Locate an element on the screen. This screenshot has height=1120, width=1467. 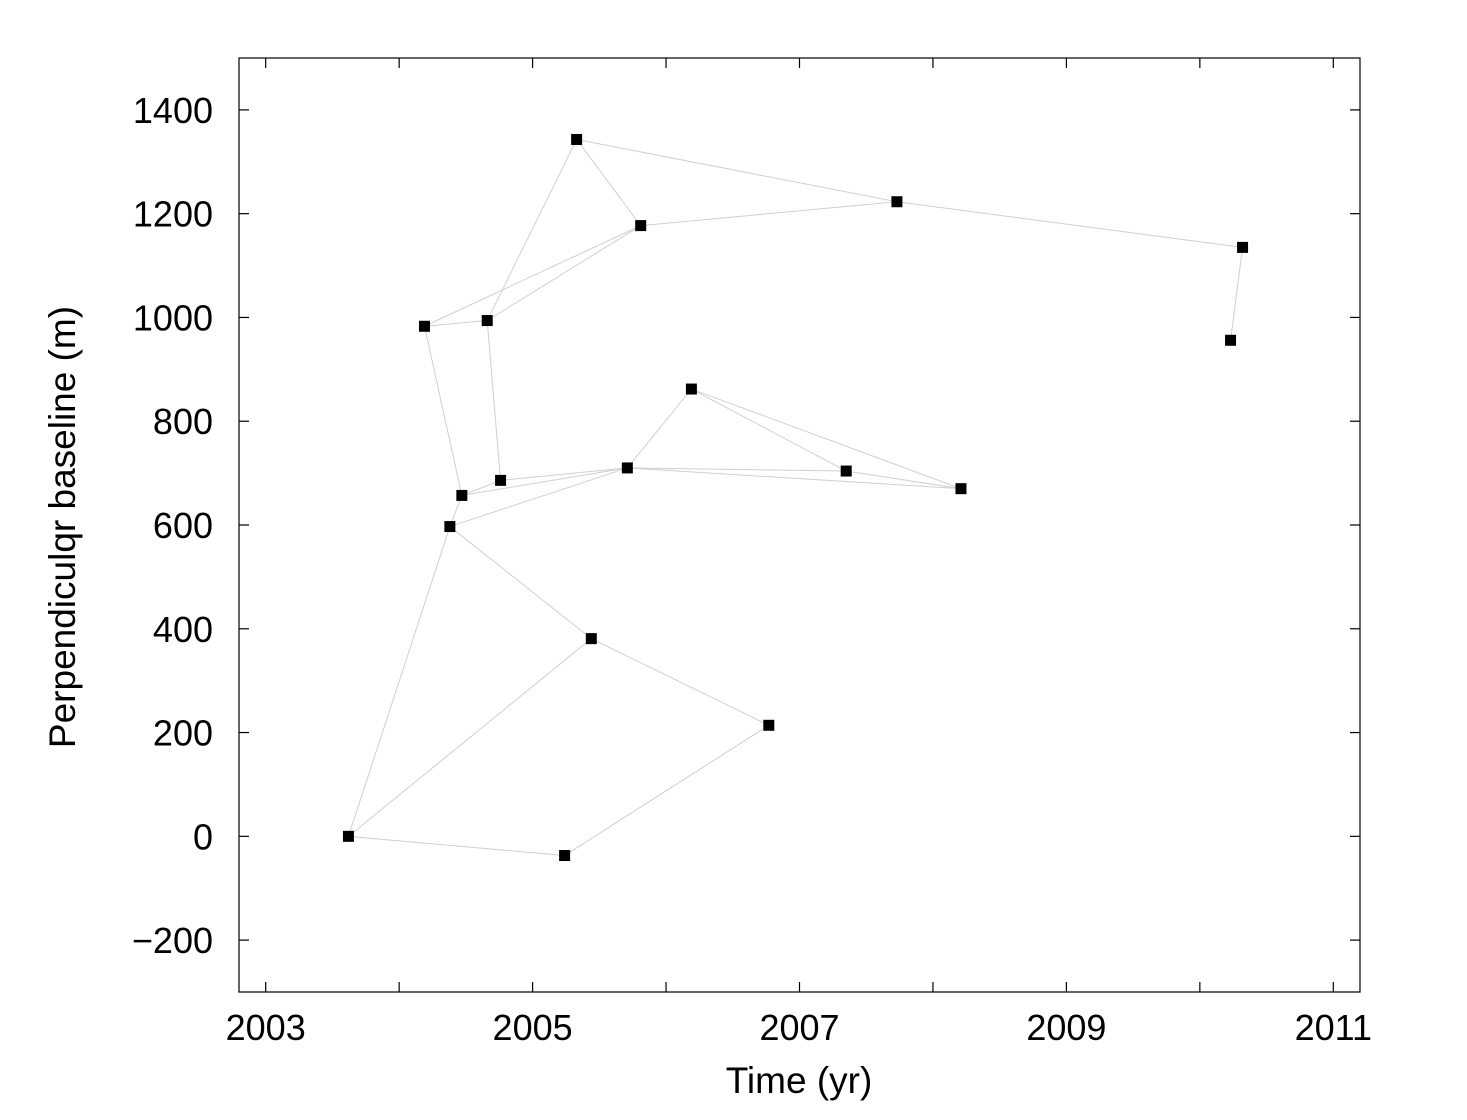
y-tick-label-600: 600 is located at coordinates (183, 525).